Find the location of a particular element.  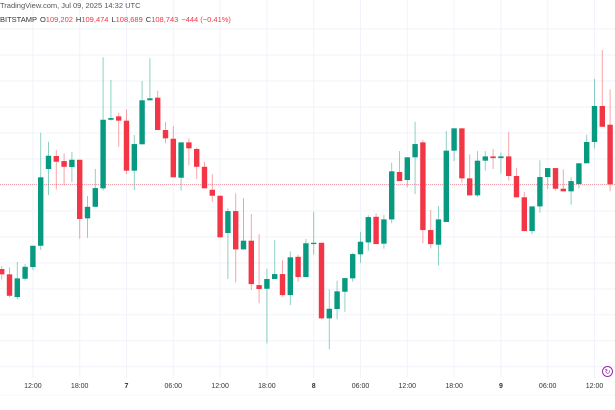

replay-icon: ↻ is located at coordinates (607, 371).